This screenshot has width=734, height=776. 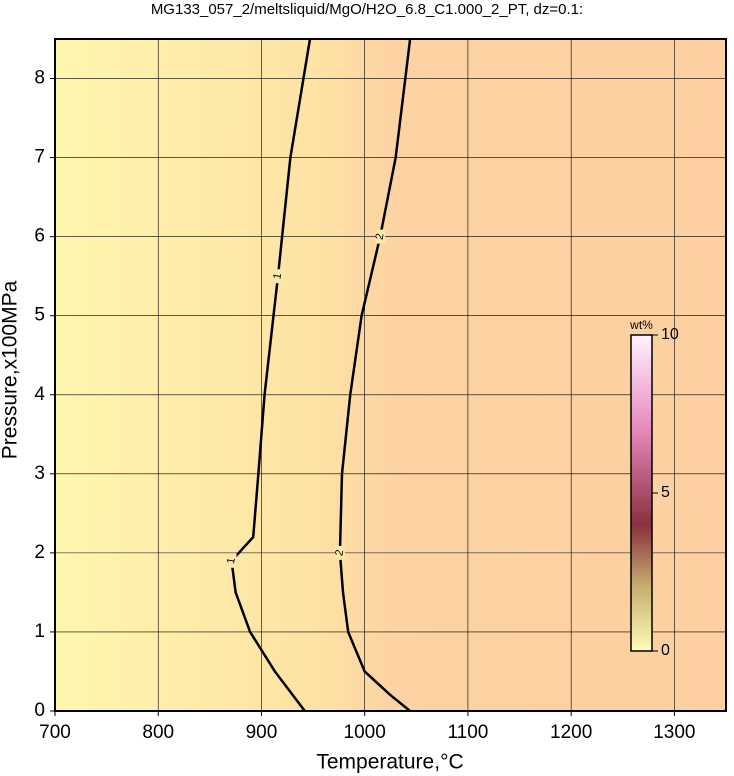 I want to click on y-tick-label: 8, so click(x=39, y=78).